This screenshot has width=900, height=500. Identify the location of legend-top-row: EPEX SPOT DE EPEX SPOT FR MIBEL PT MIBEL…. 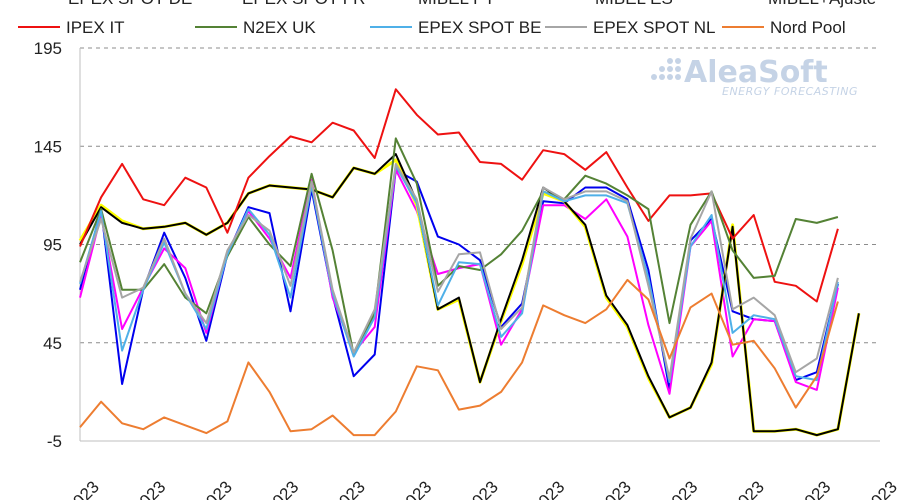
(472, 4).